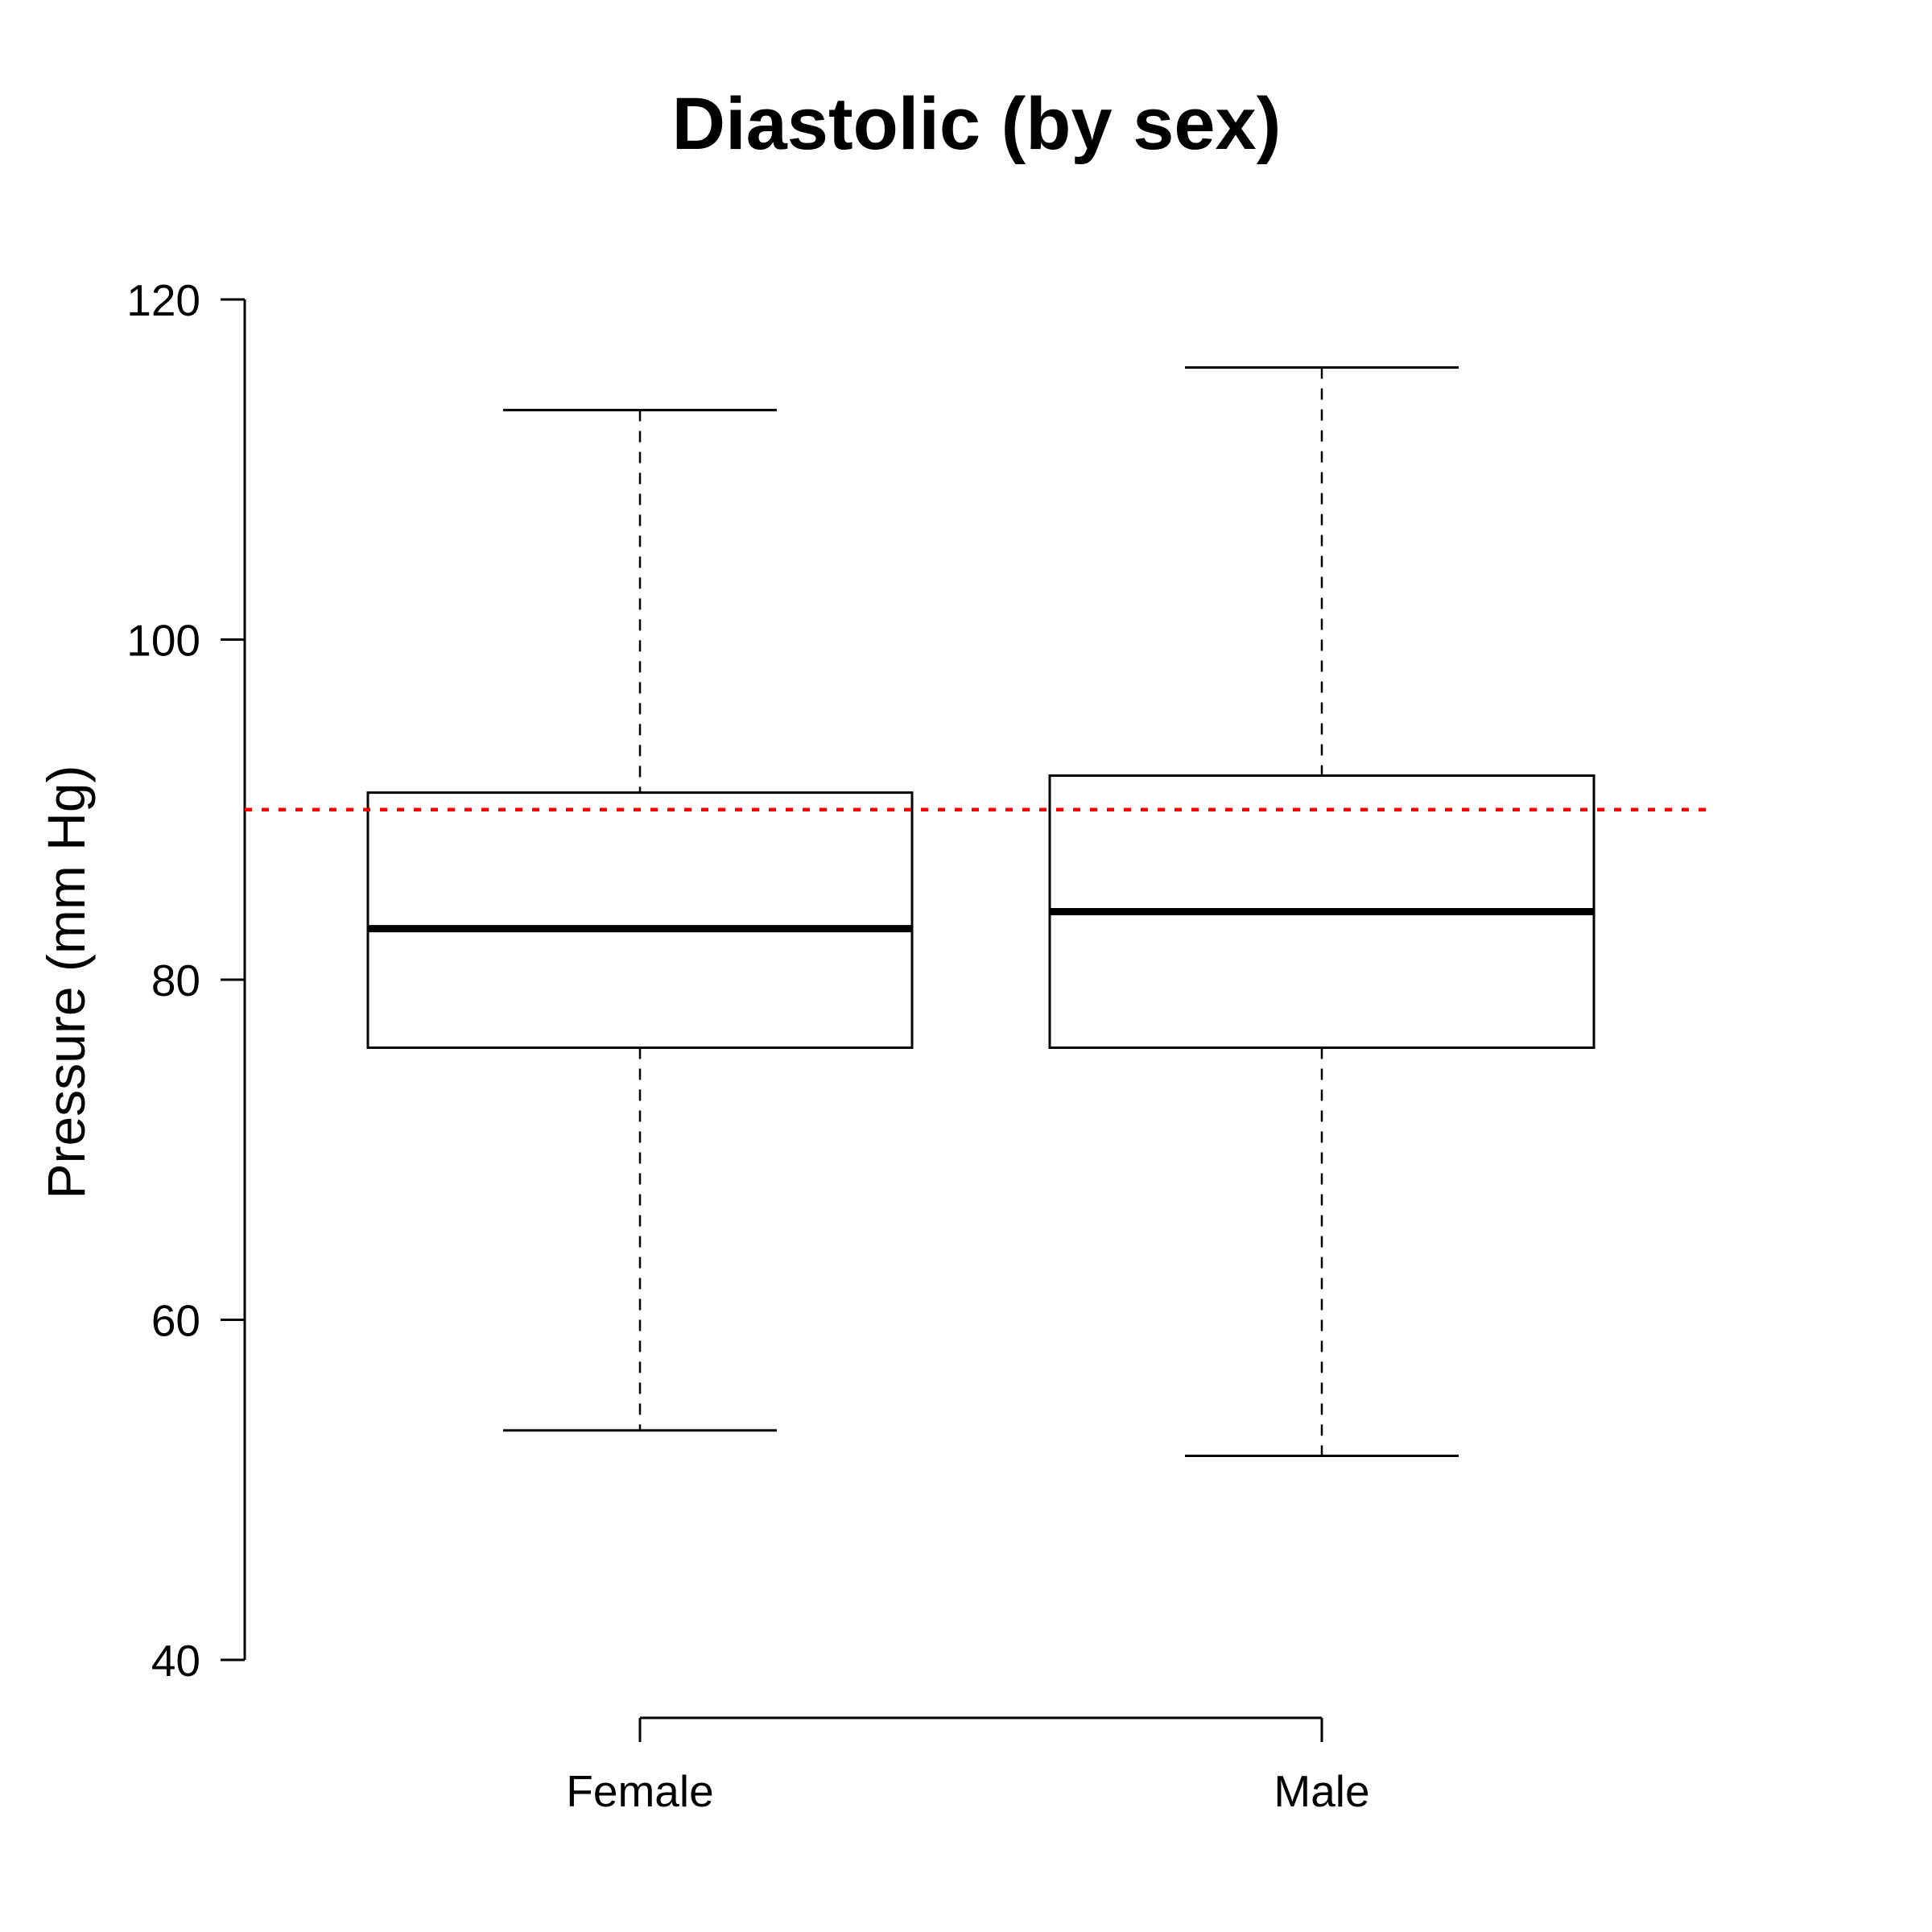 This screenshot has width=1932, height=1932. I want to click on y-tick-label: 40, so click(175, 1661).